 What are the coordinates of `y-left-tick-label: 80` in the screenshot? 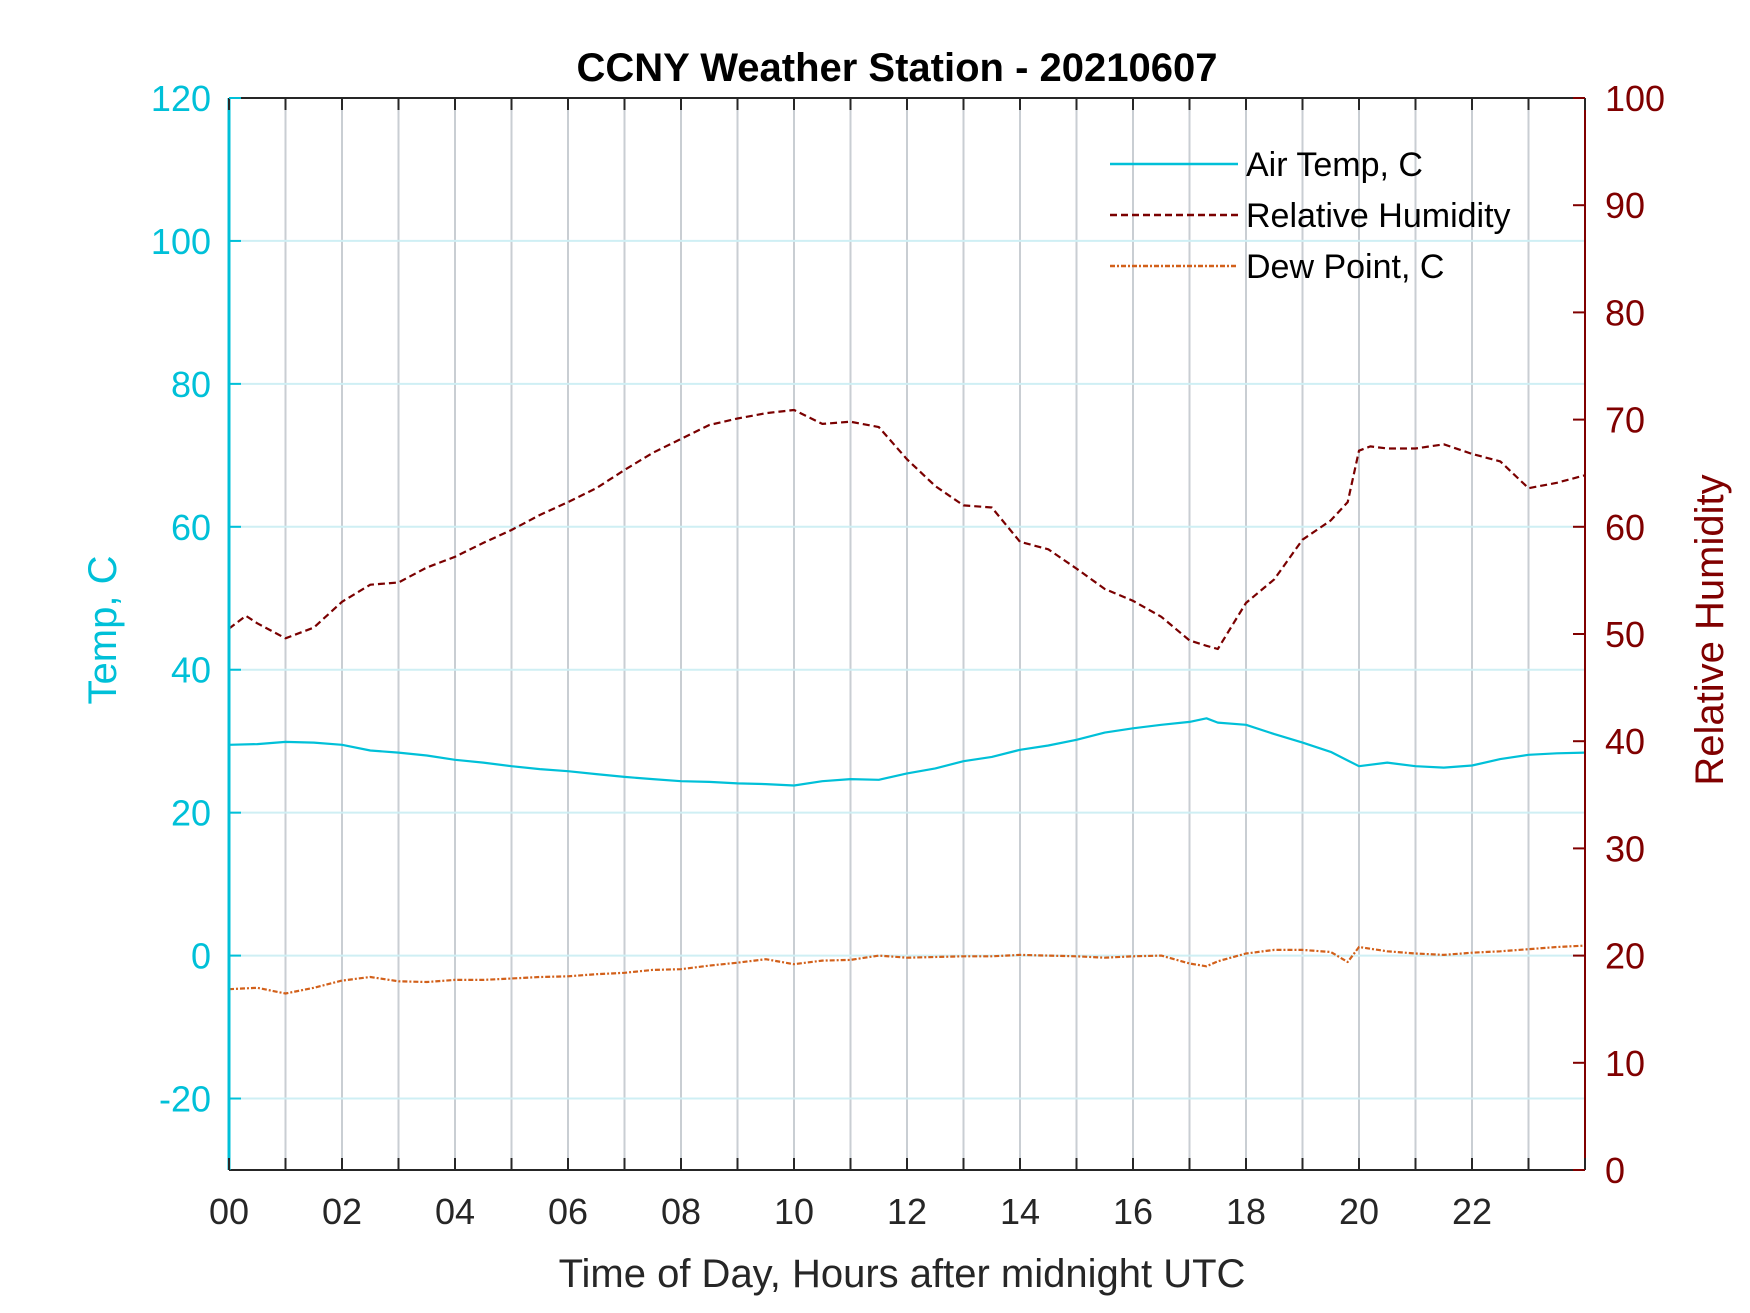 It's located at (191, 384).